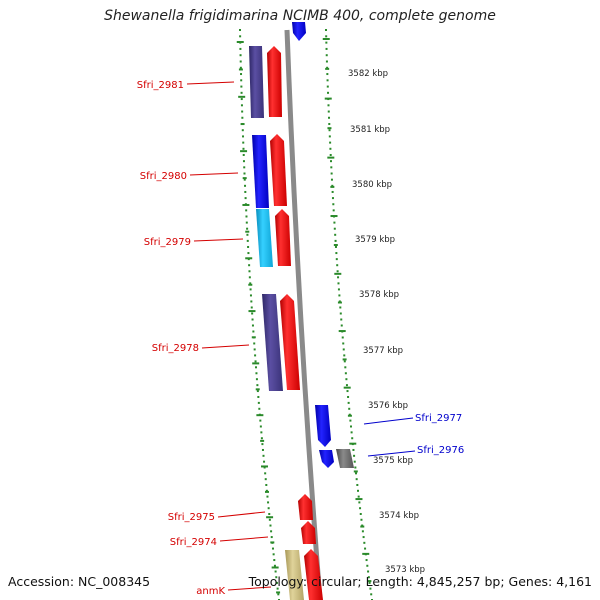 This screenshot has height=600, width=600. Describe the element at coordinates (256, 82) in the screenshot. I see `gene-sfri-2981-navy` at that location.